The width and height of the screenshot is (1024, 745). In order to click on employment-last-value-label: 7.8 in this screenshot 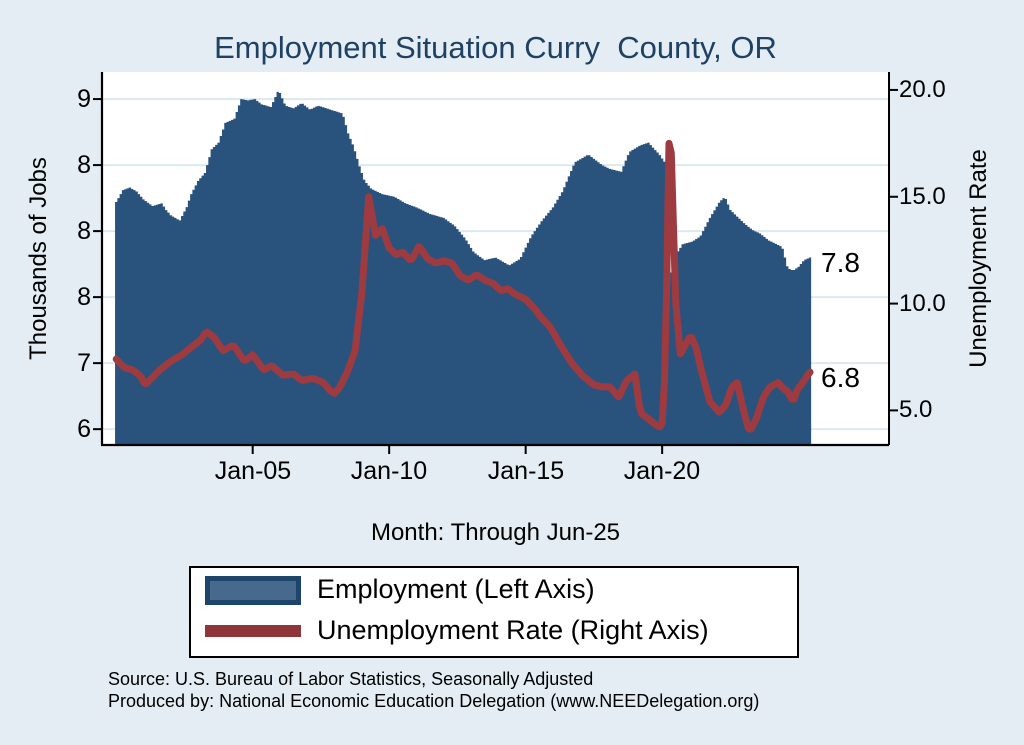, I will do `click(840, 262)`.